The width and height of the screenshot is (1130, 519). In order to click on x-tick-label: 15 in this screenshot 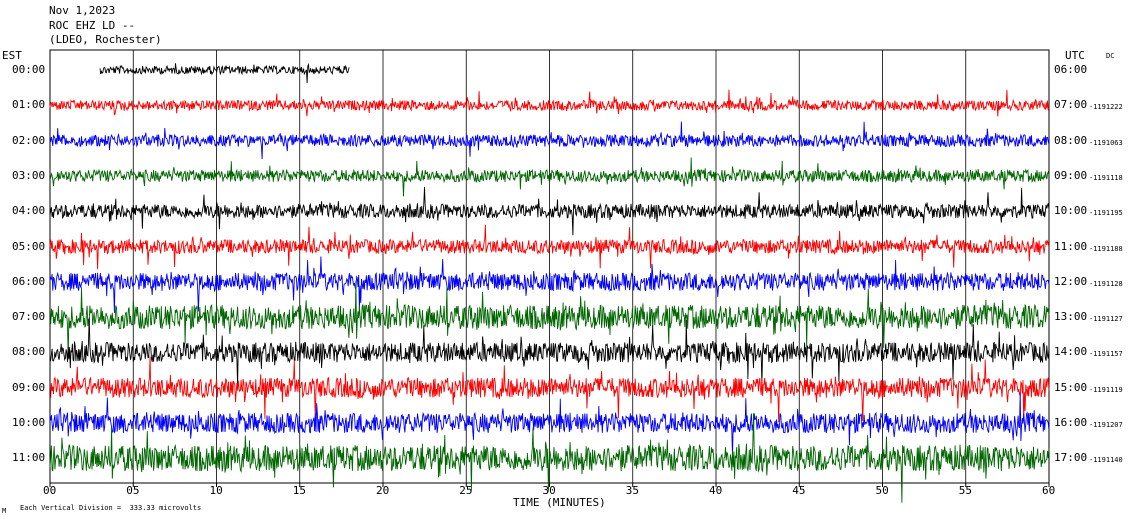, I will do `click(299, 490)`.